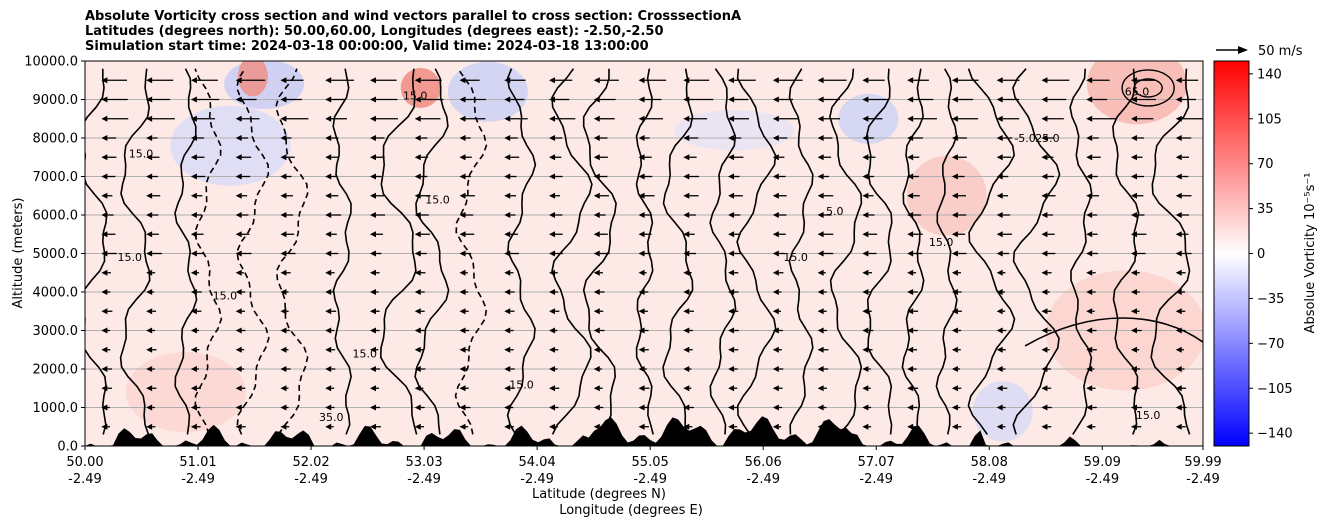  What do you see at coordinates (1261, 254) in the screenshot?
I see `colorbar-tick-label: 0` at bounding box center [1261, 254].